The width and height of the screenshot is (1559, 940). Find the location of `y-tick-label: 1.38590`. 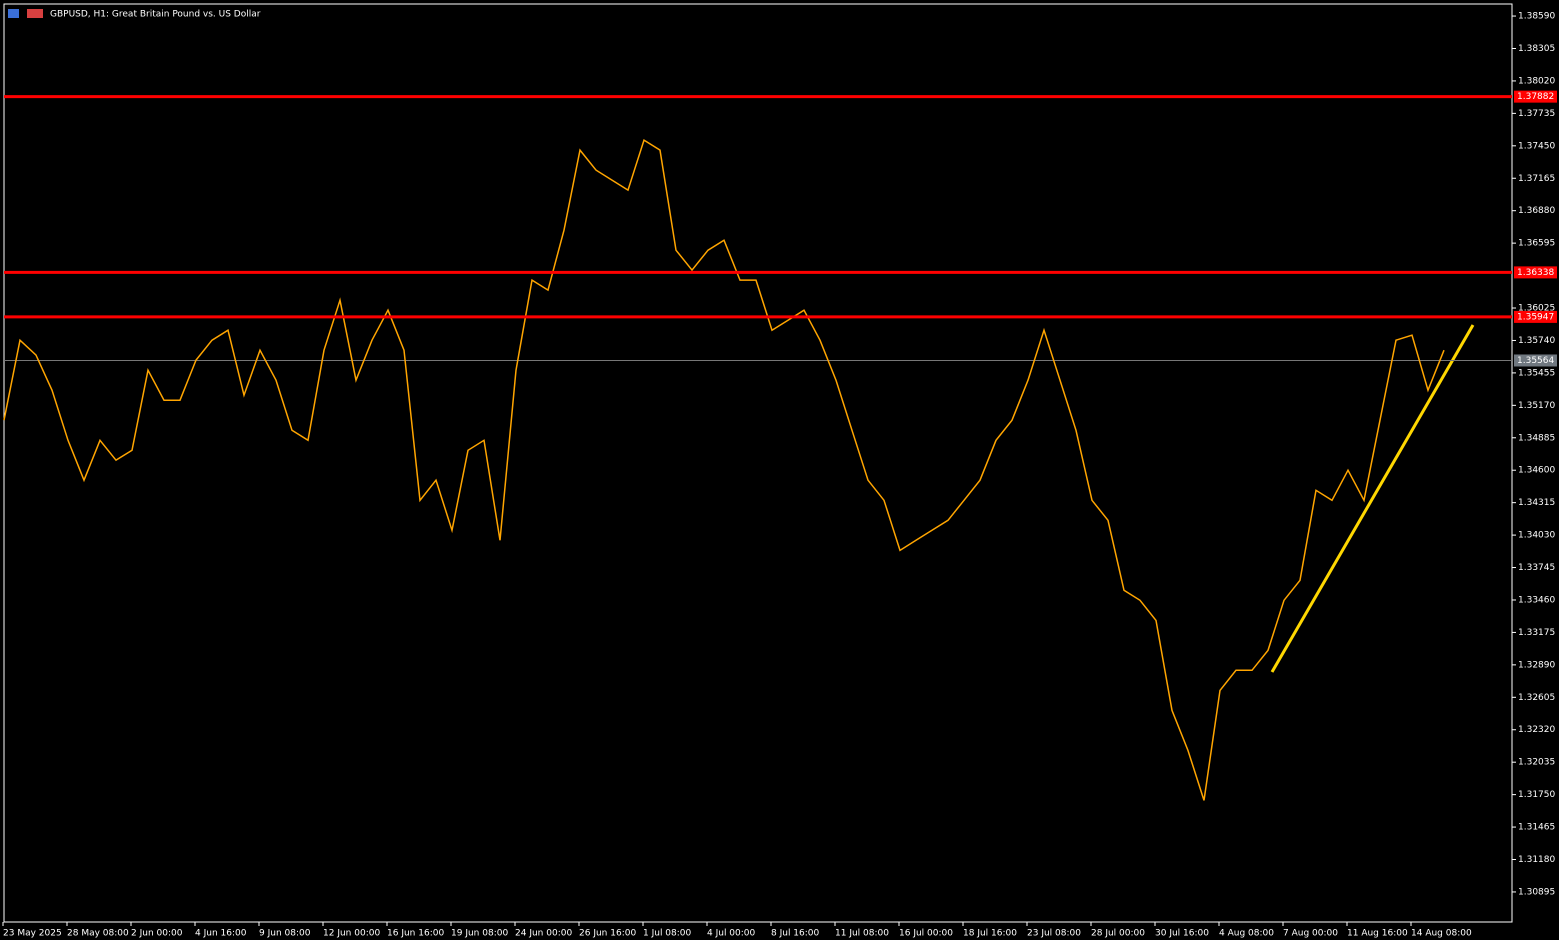

y-tick-label: 1.38590 is located at coordinates (1536, 17).